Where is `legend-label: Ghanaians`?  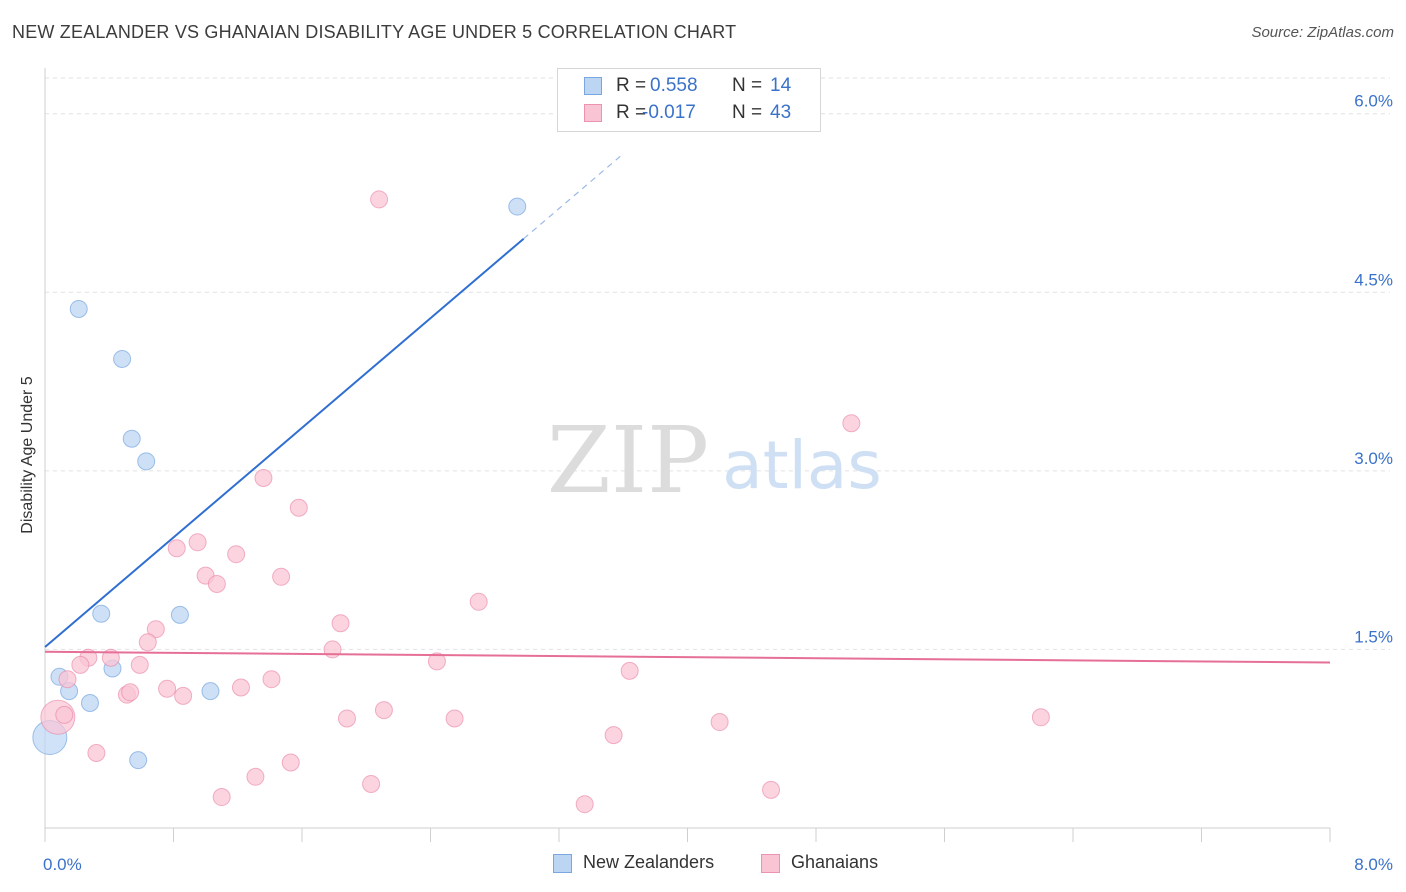
legend-label: Ghanaians is located at coordinates (835, 862).